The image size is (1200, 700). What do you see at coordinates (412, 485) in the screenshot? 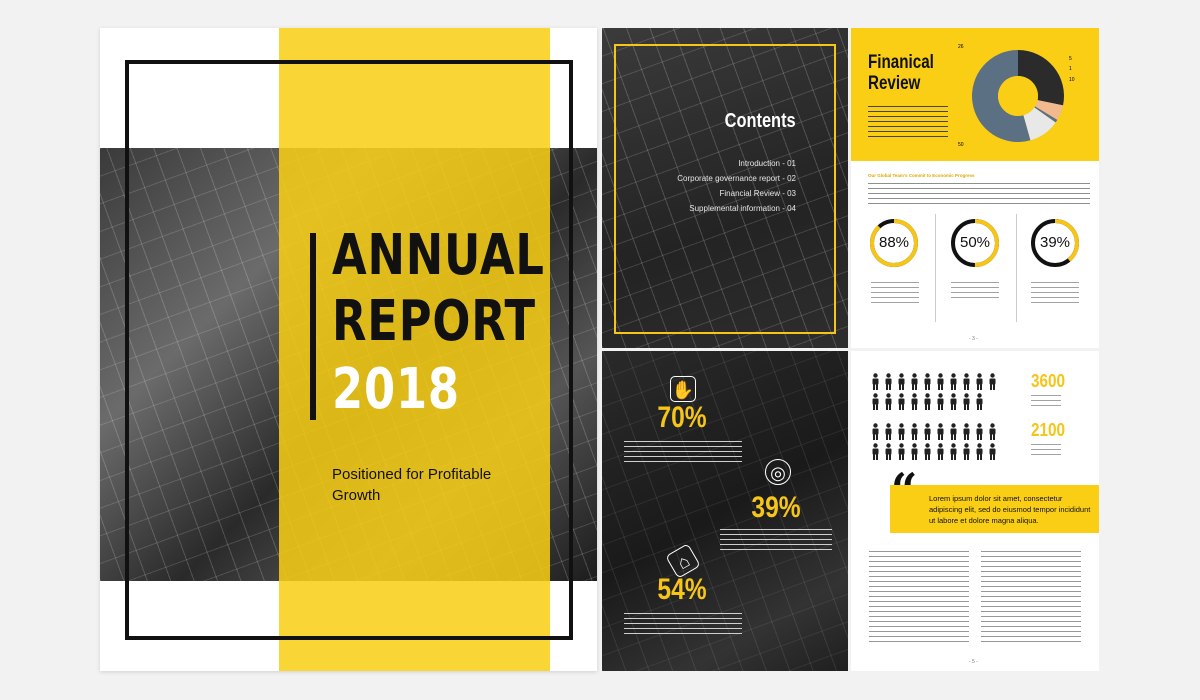
I see `cover-subtitle: Positioned for Profitable Growth` at bounding box center [412, 485].